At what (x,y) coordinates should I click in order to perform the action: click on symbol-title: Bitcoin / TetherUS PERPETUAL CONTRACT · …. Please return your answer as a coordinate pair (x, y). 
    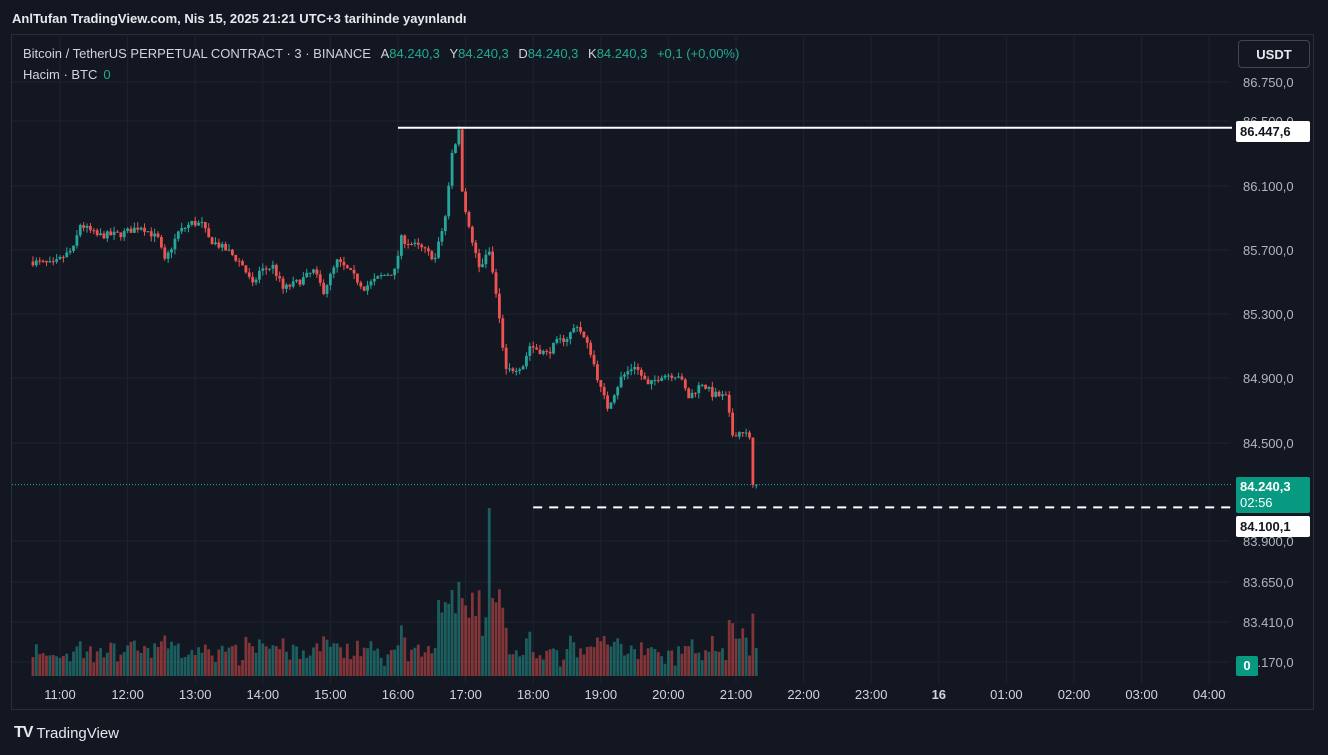
    Looking at the image, I should click on (197, 53).